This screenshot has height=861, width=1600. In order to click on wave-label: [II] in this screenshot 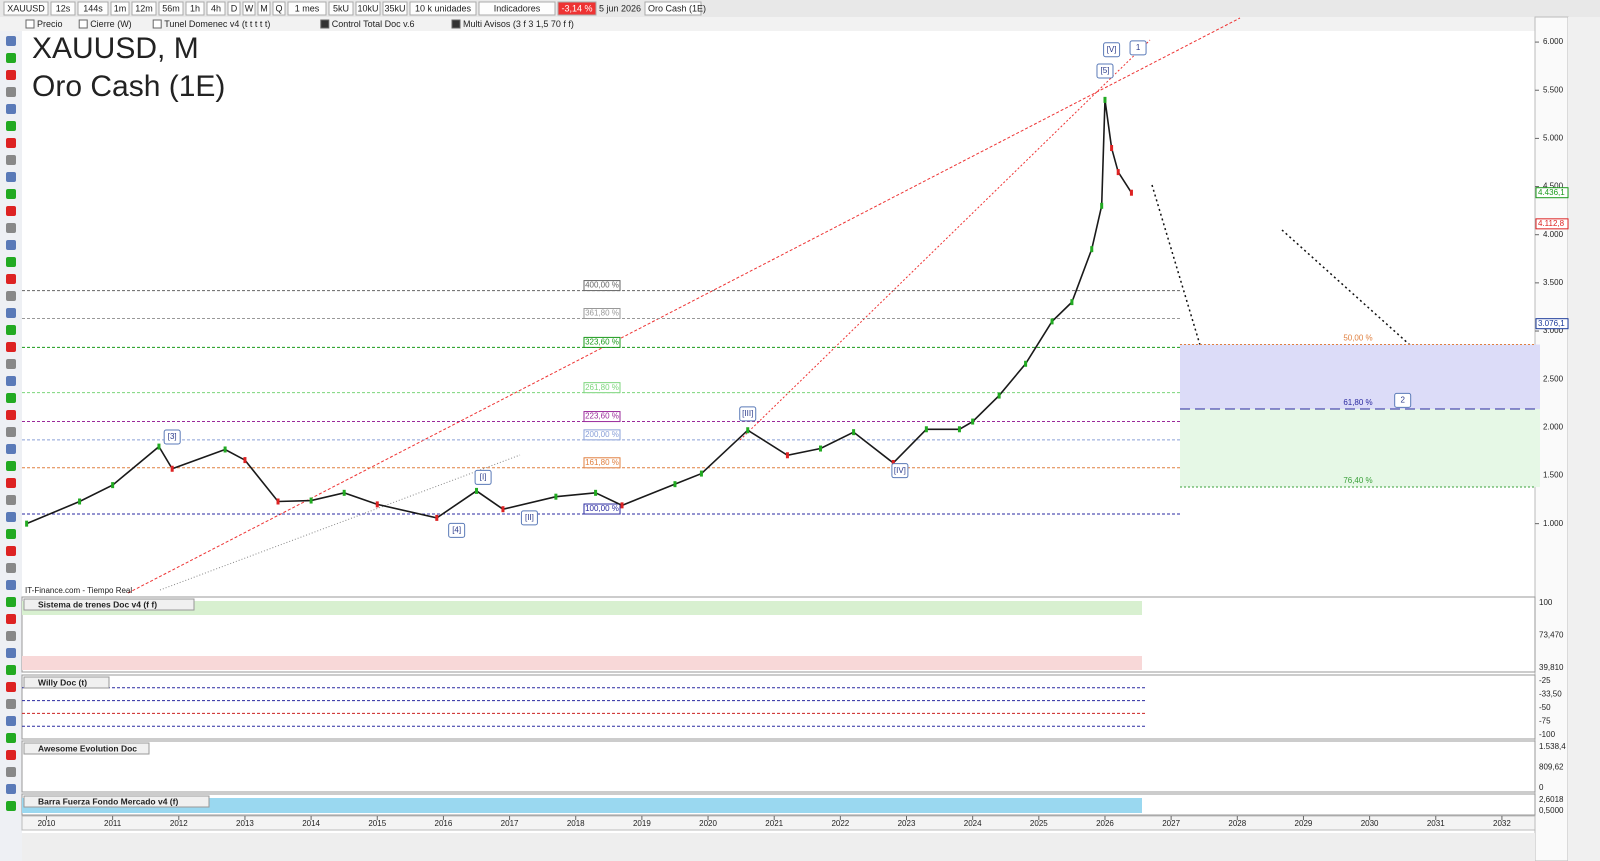, I will do `click(529, 517)`.